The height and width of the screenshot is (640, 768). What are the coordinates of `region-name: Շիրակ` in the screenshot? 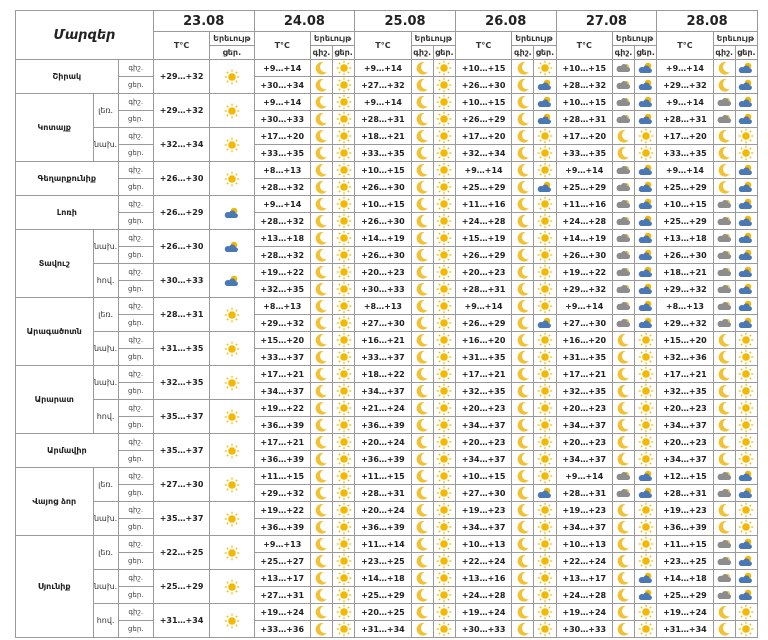 It's located at (67, 76).